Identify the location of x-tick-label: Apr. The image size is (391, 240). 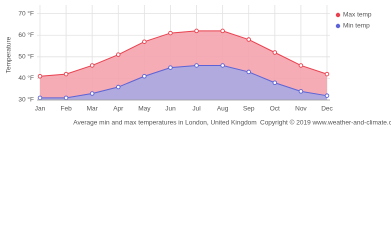
(118, 109).